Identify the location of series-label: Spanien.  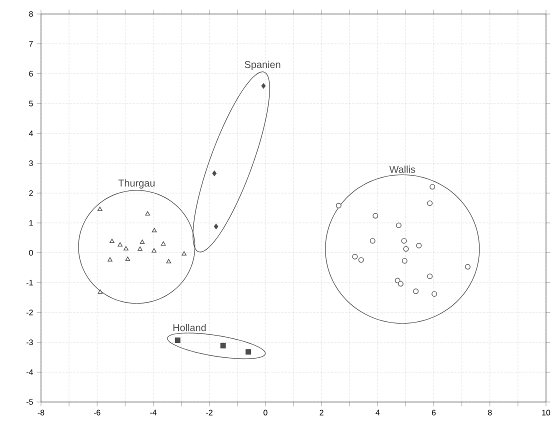
(262, 65).